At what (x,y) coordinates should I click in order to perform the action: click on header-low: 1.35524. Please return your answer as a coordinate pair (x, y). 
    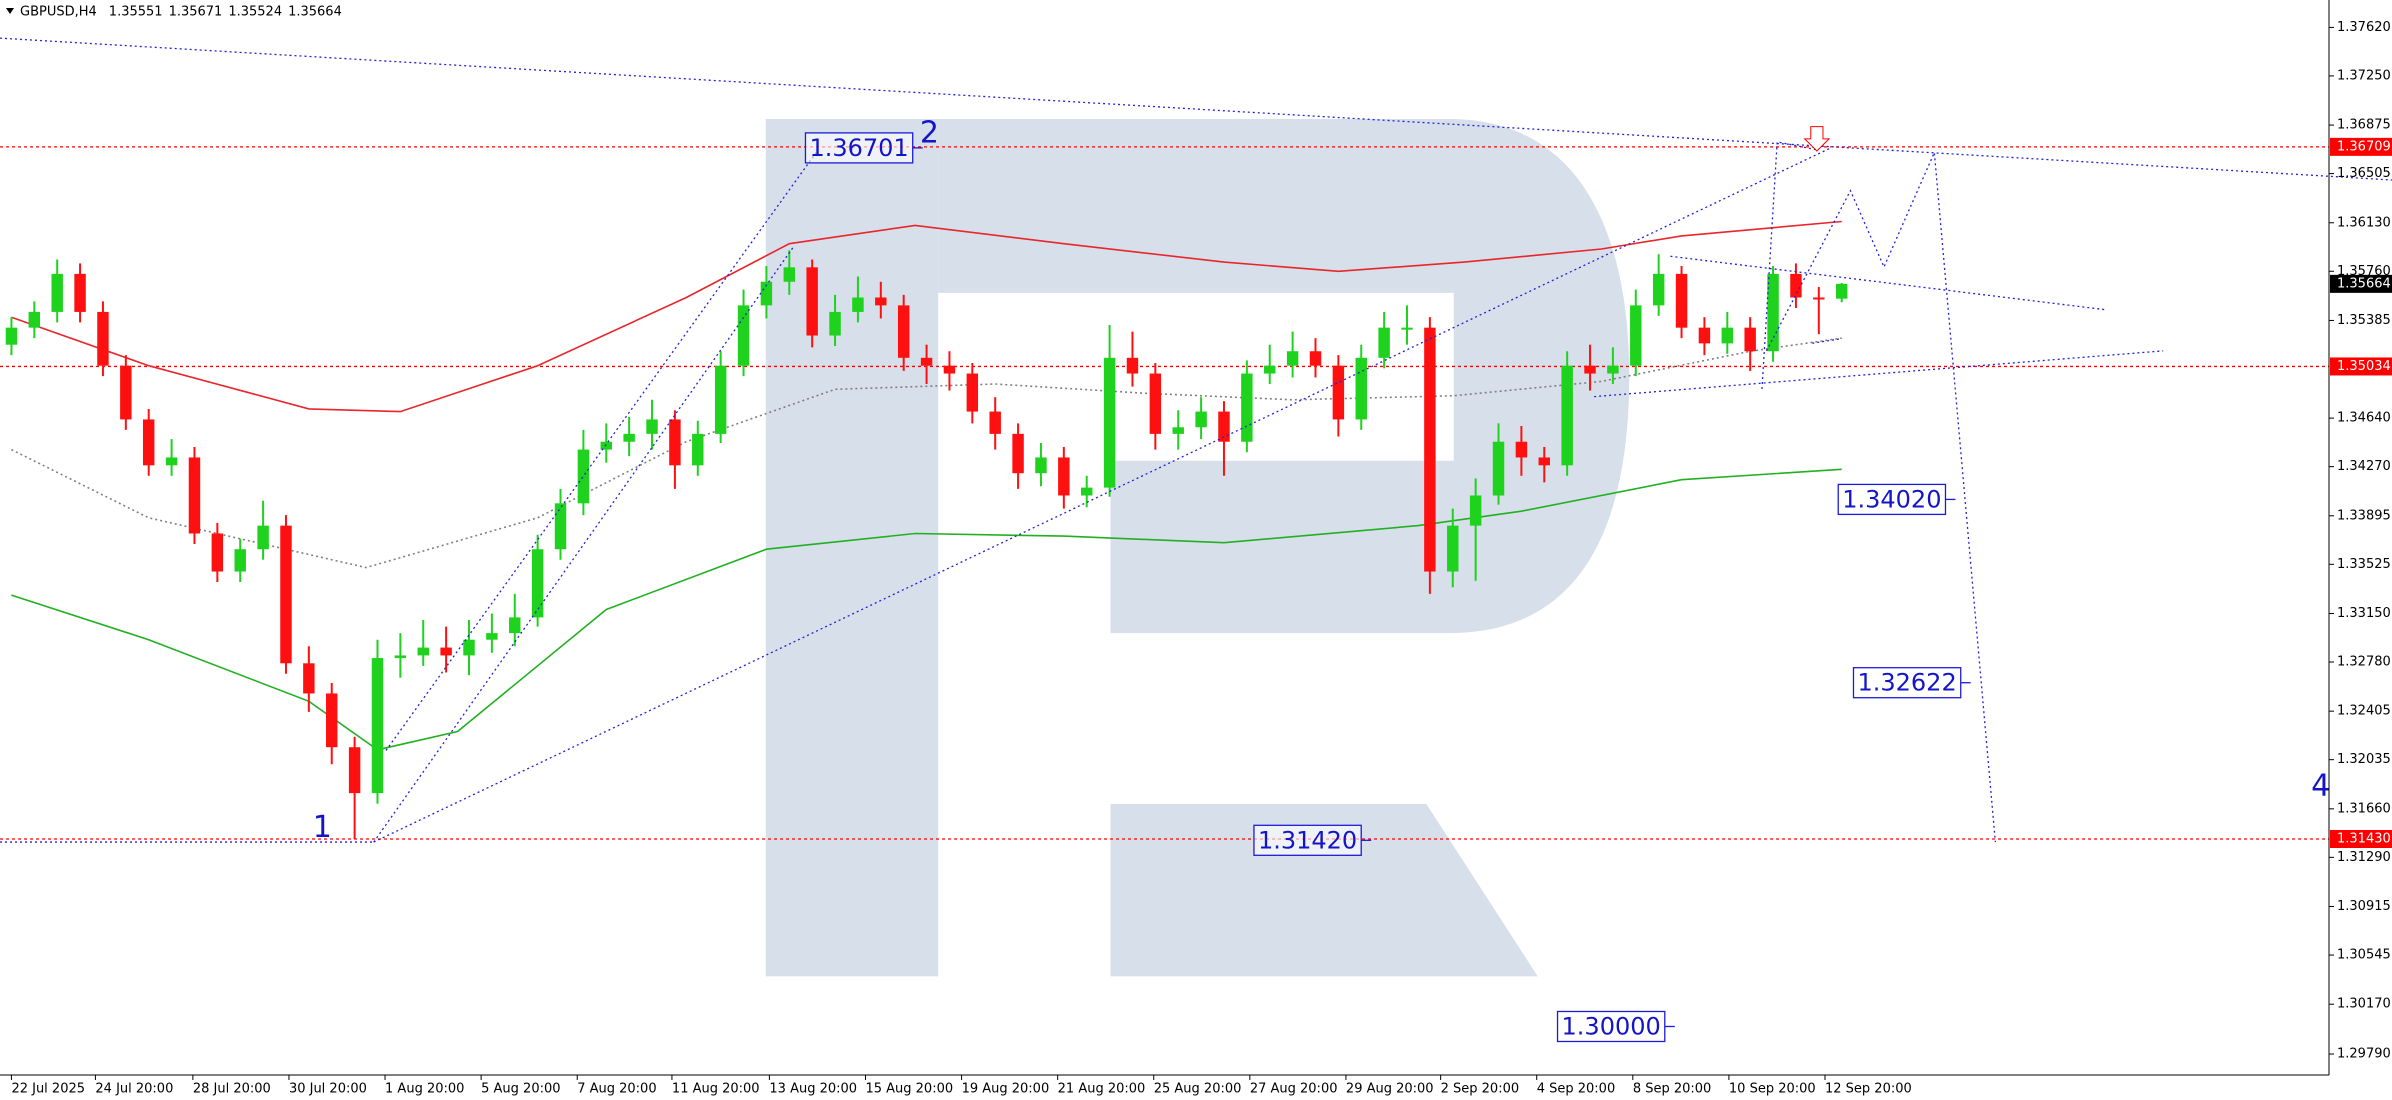
    Looking at the image, I should click on (255, 12).